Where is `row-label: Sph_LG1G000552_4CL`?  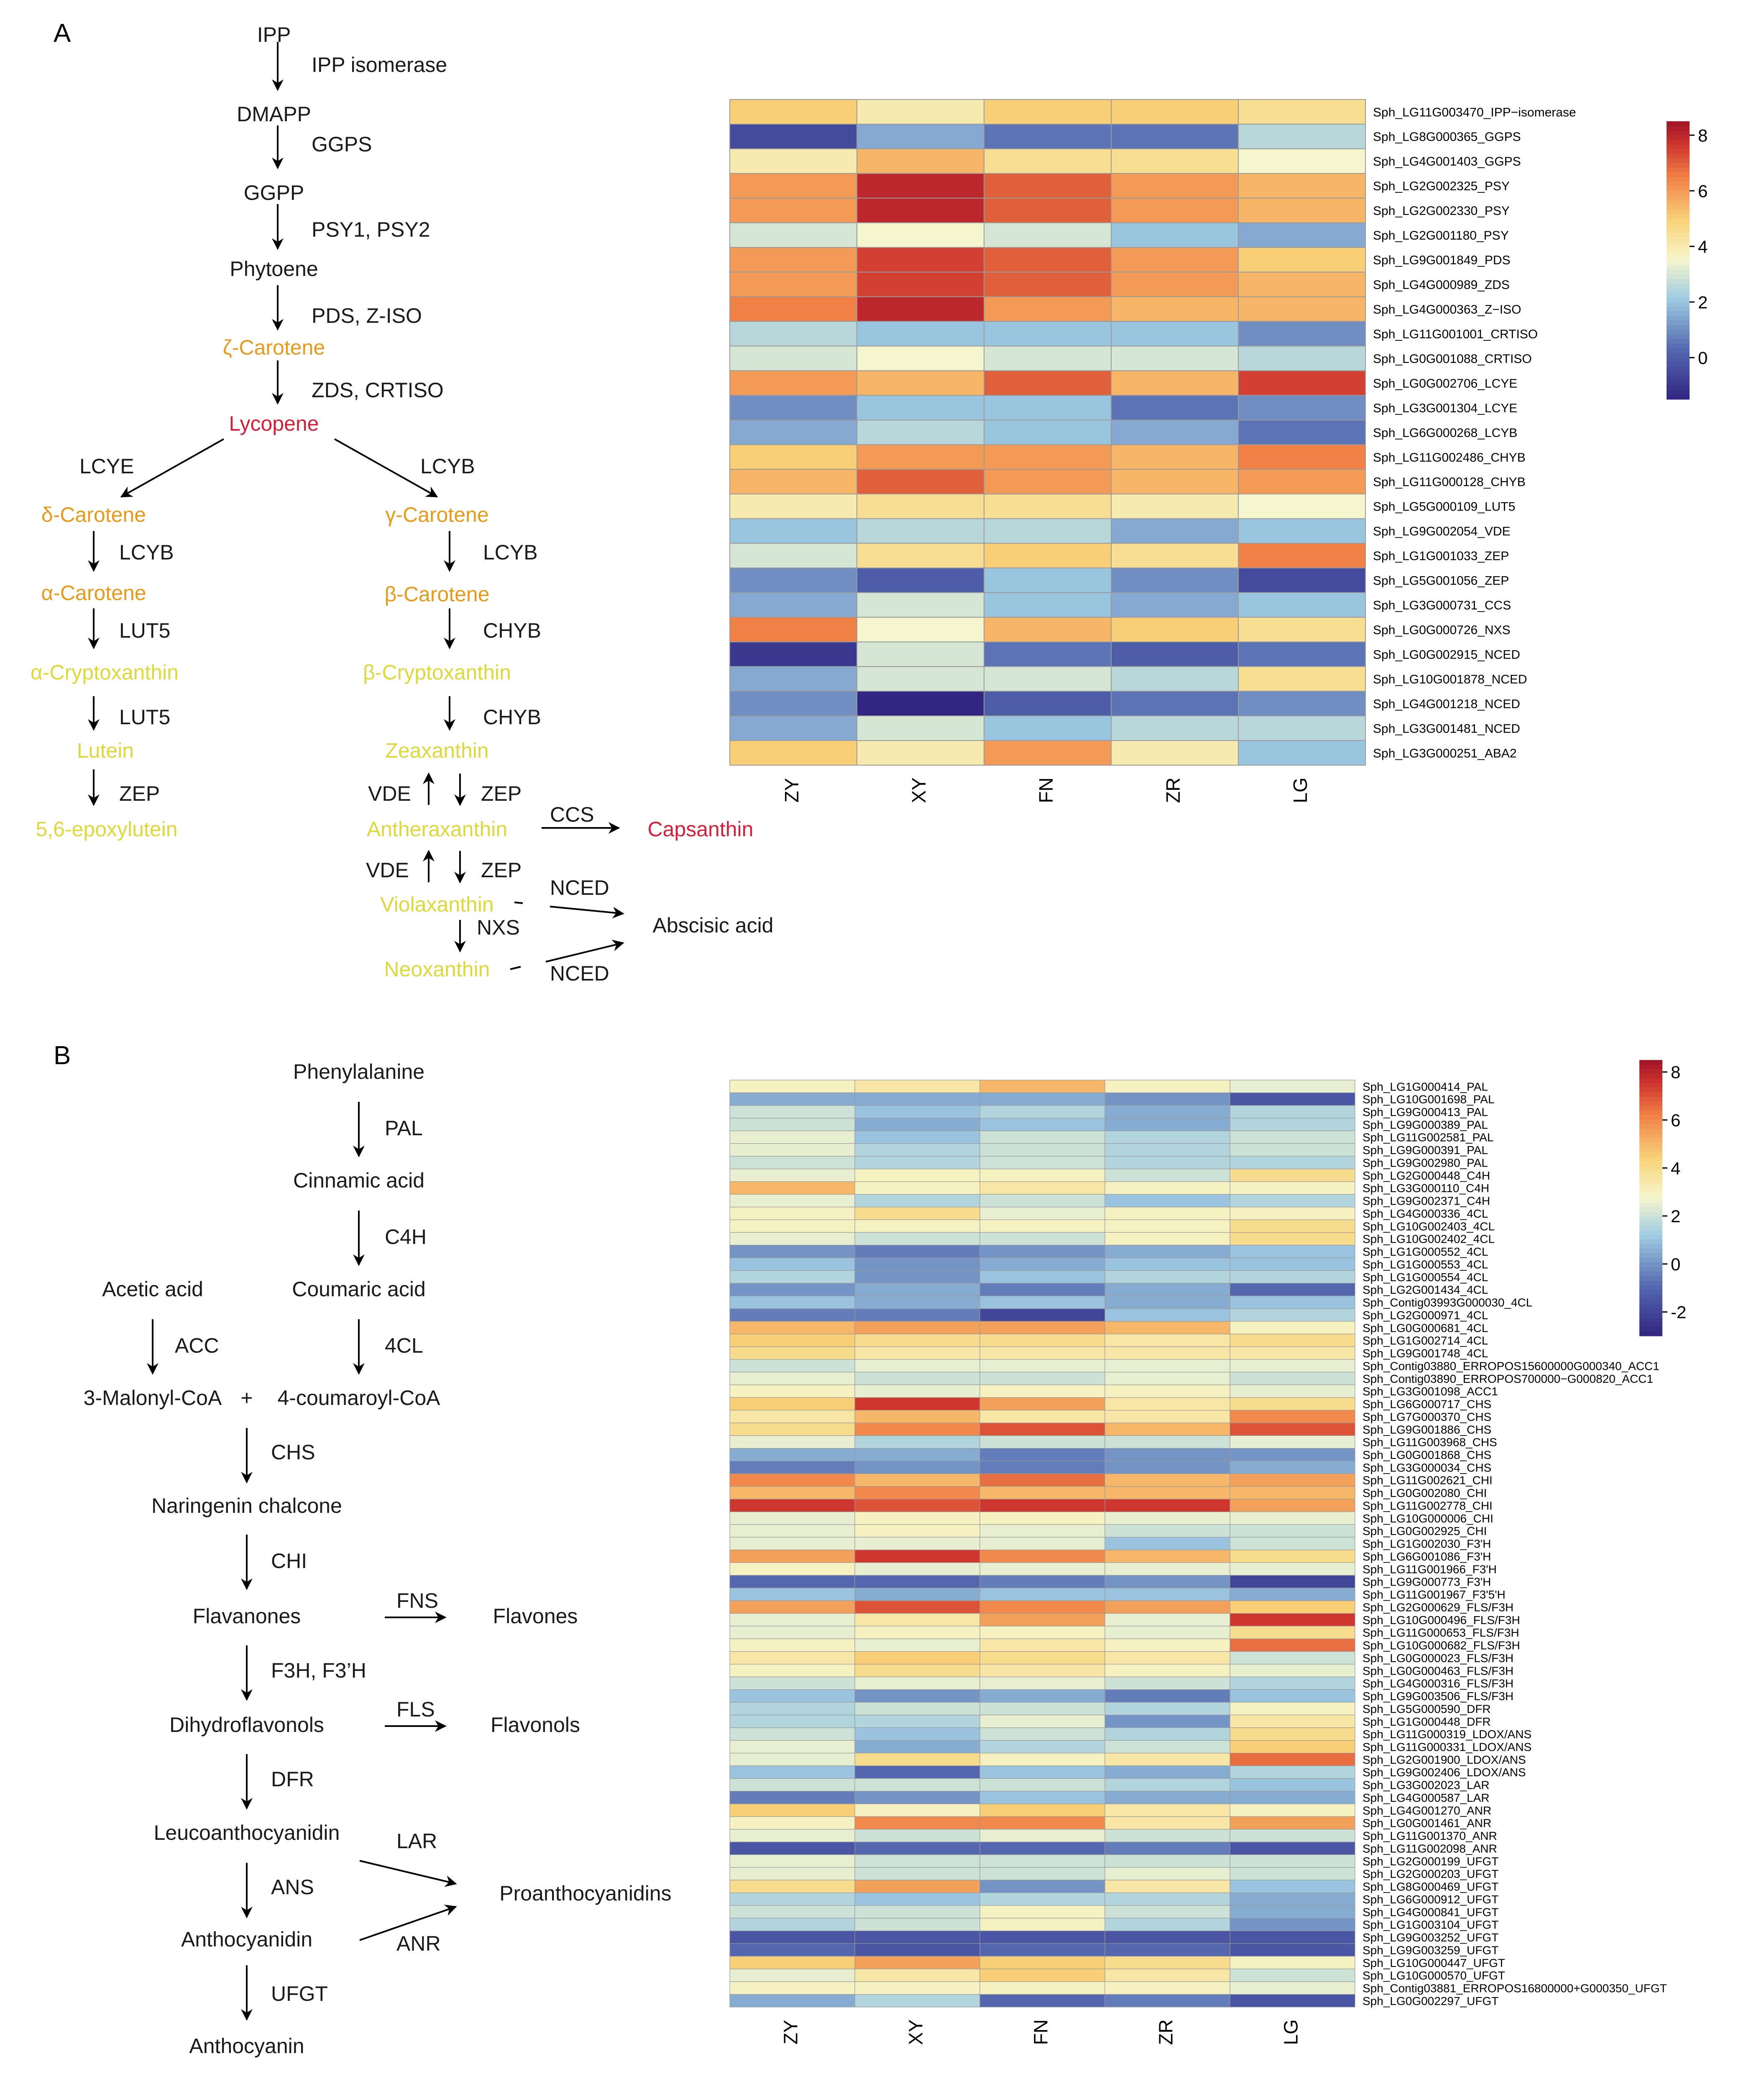 row-label: Sph_LG1G000552_4CL is located at coordinates (1425, 1251).